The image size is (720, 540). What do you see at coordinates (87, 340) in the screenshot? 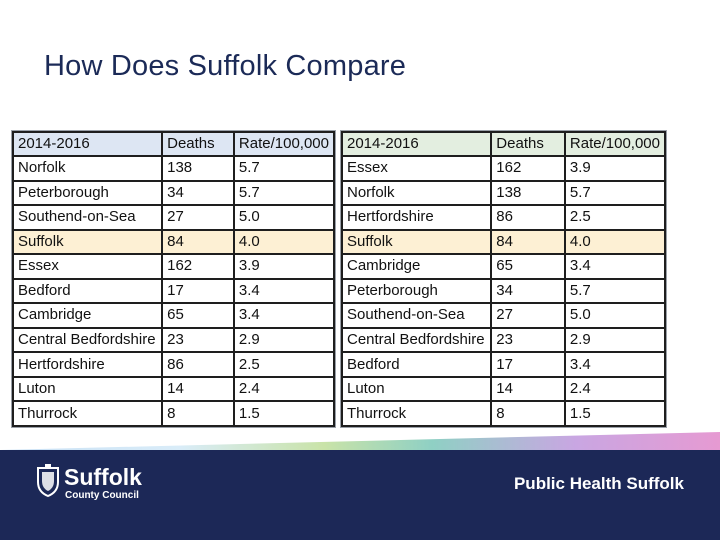
I see `cell-area: Central Bedfordshire` at bounding box center [87, 340].